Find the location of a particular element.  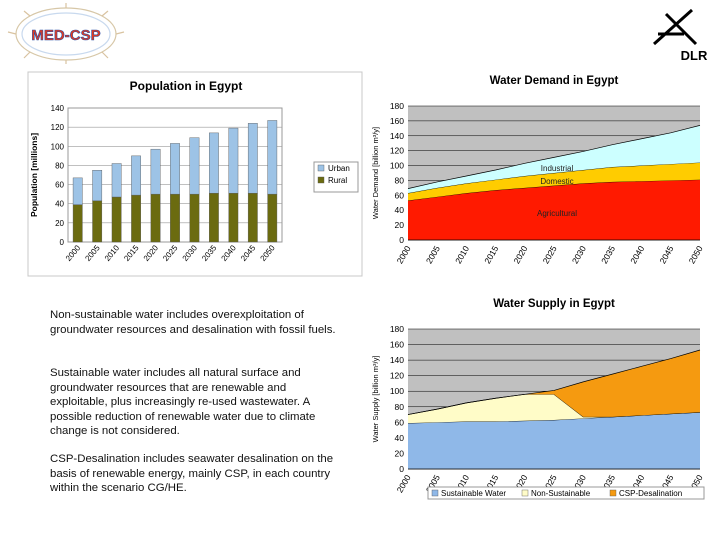

legend-label-urban: Urban is located at coordinates (339, 168).